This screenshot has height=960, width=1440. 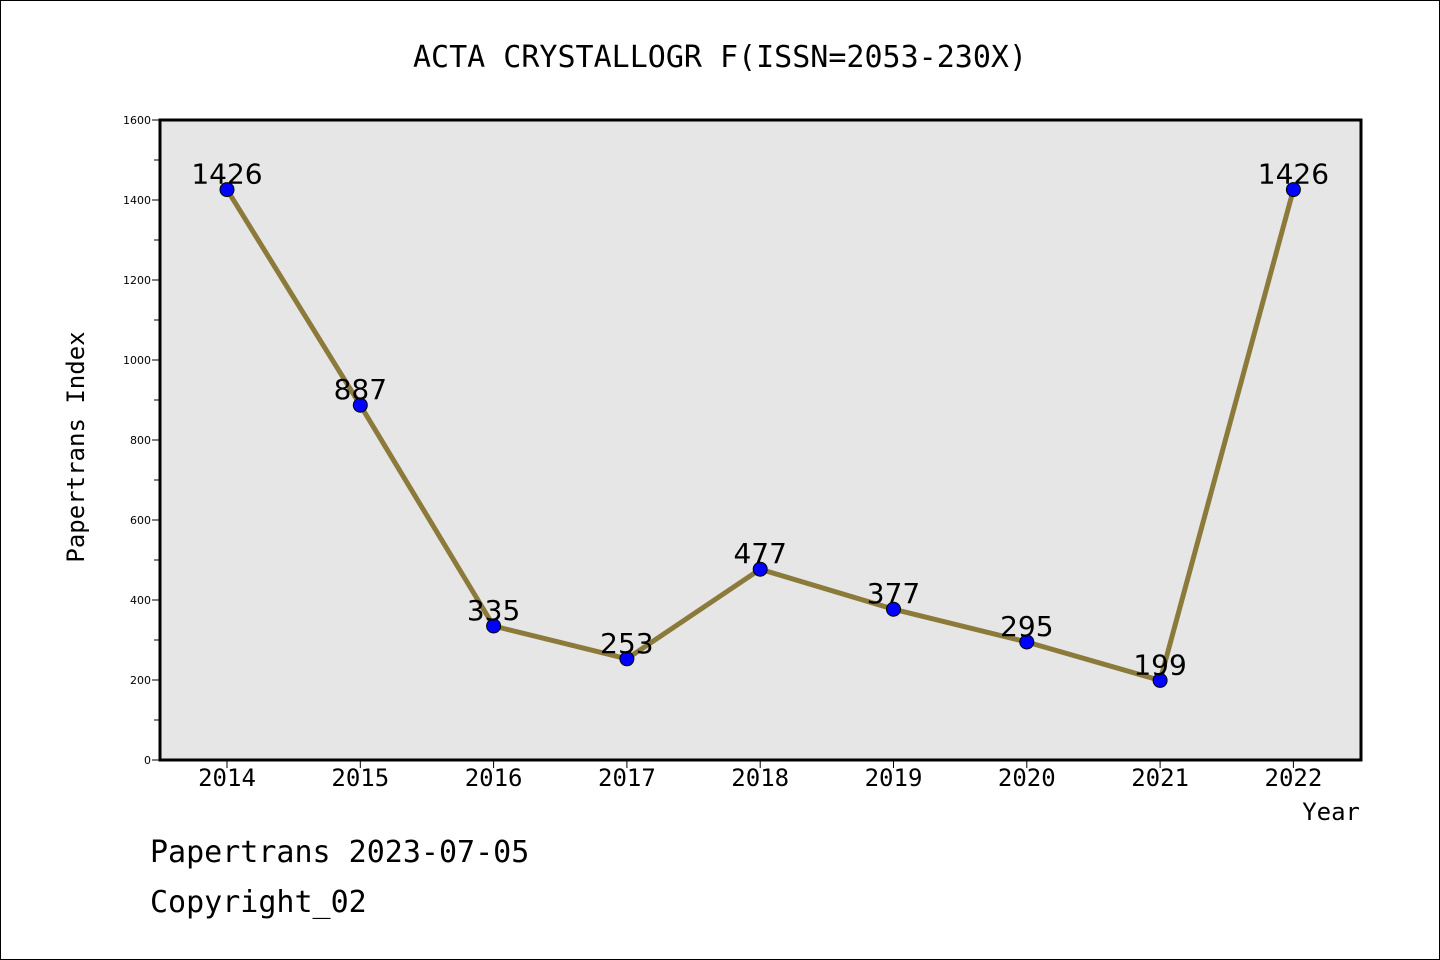 I want to click on data-label: 253, so click(x=626, y=643).